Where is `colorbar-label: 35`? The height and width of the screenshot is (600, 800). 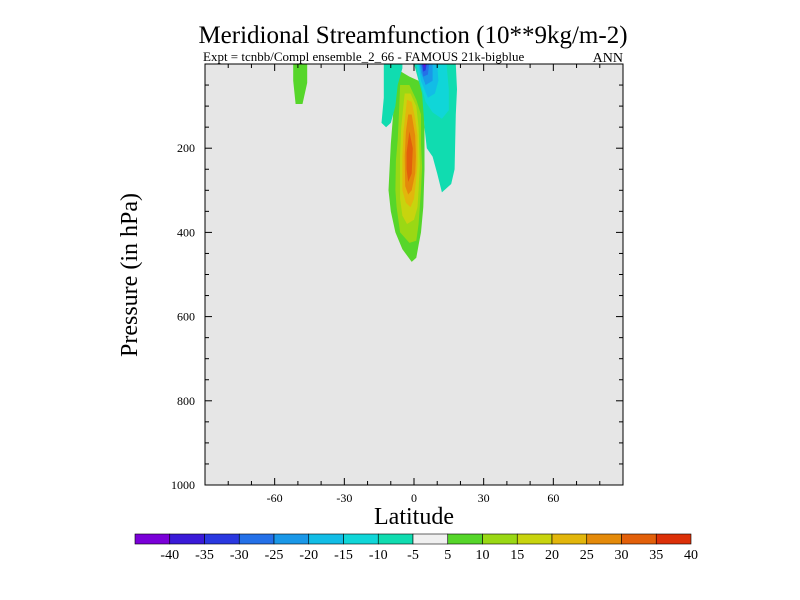 colorbar-label: 35 is located at coordinates (656, 555).